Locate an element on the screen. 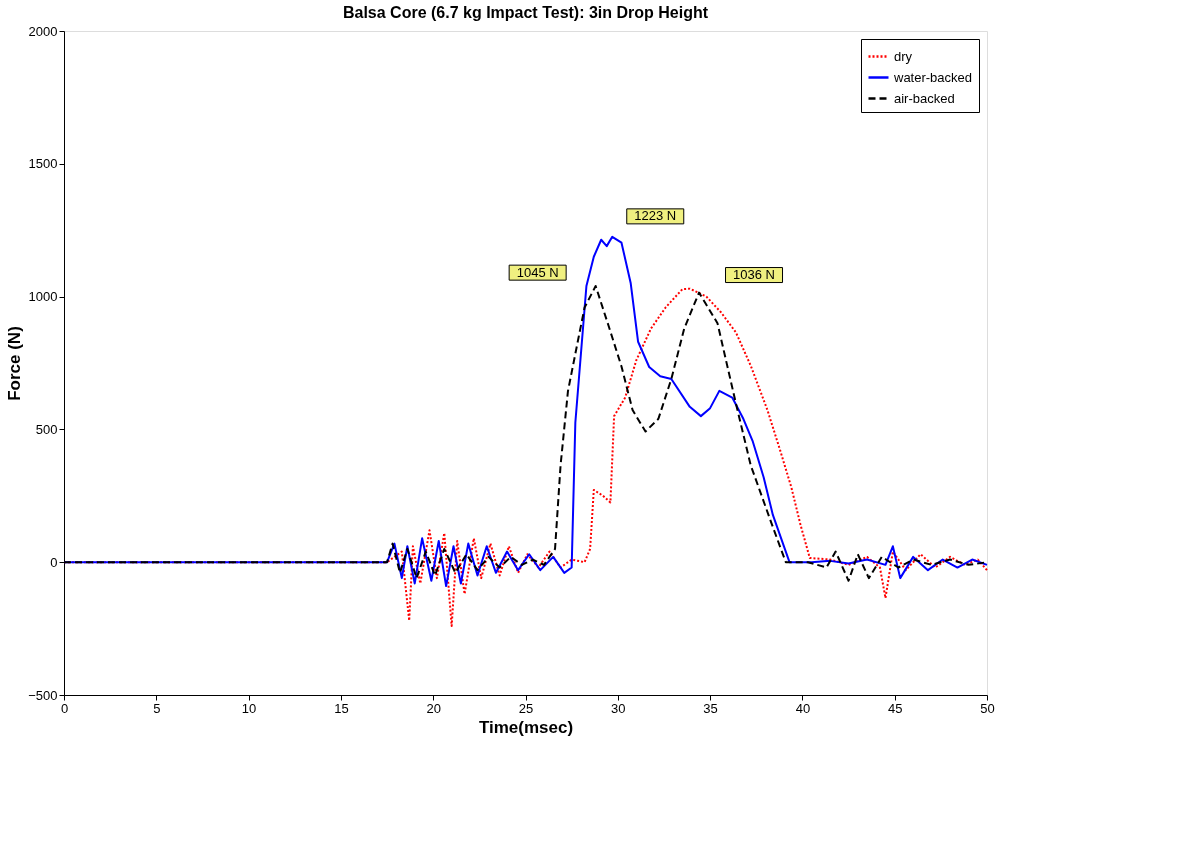 The width and height of the screenshot is (1201, 862). x-axis-title: Time(msec) is located at coordinates (526, 727).